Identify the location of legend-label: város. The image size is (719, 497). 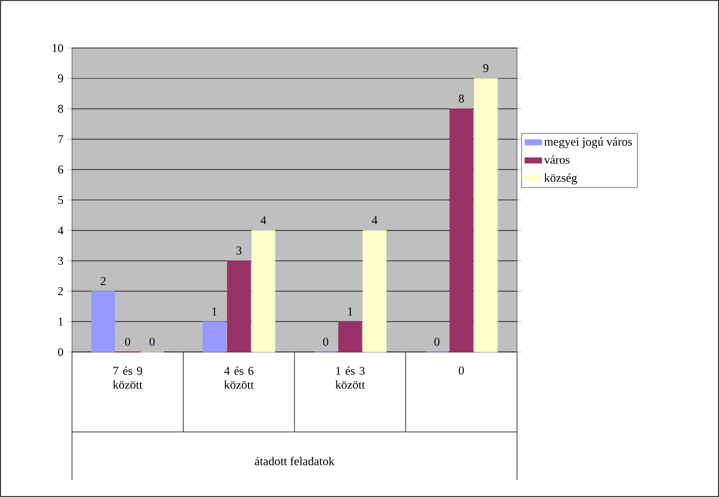
(557, 159).